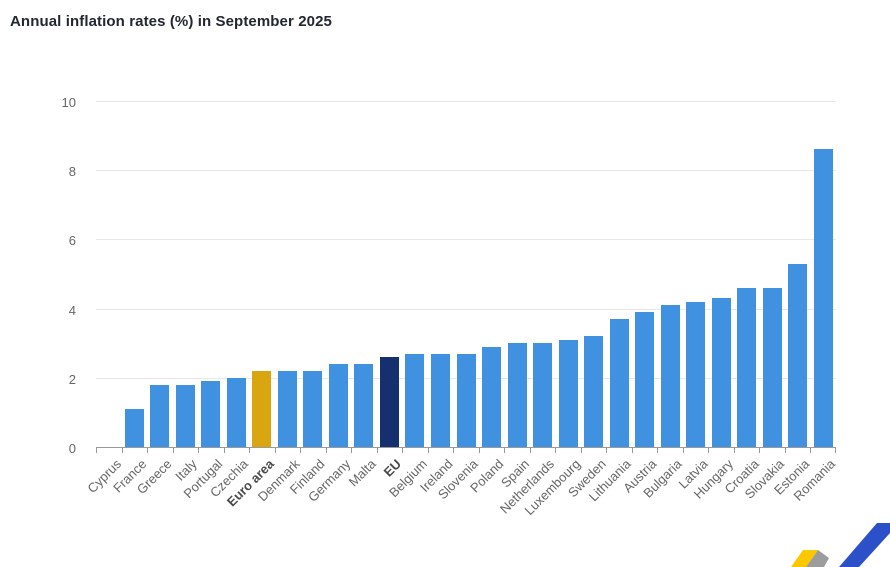 The height and width of the screenshot is (567, 890). What do you see at coordinates (72, 241) in the screenshot?
I see `y-axis-tick-label: 6` at bounding box center [72, 241].